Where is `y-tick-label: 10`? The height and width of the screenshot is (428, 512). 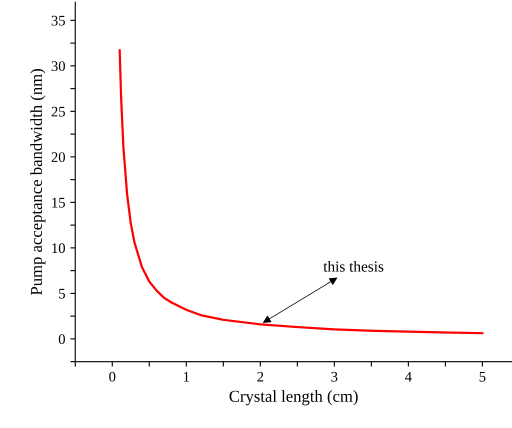 y-tick-label: 10 is located at coordinates (58, 248).